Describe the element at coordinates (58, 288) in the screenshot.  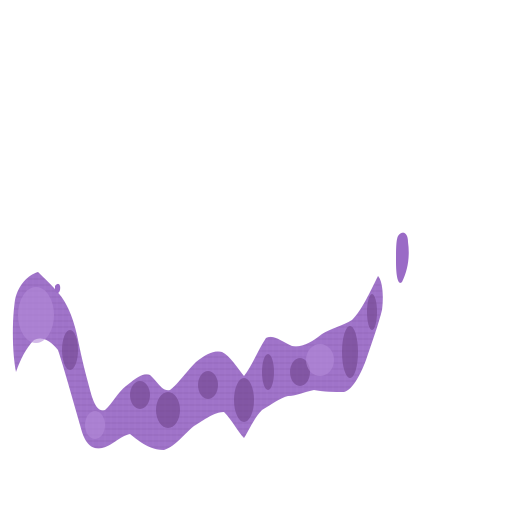
I see `tissue-fragment-small` at that location.